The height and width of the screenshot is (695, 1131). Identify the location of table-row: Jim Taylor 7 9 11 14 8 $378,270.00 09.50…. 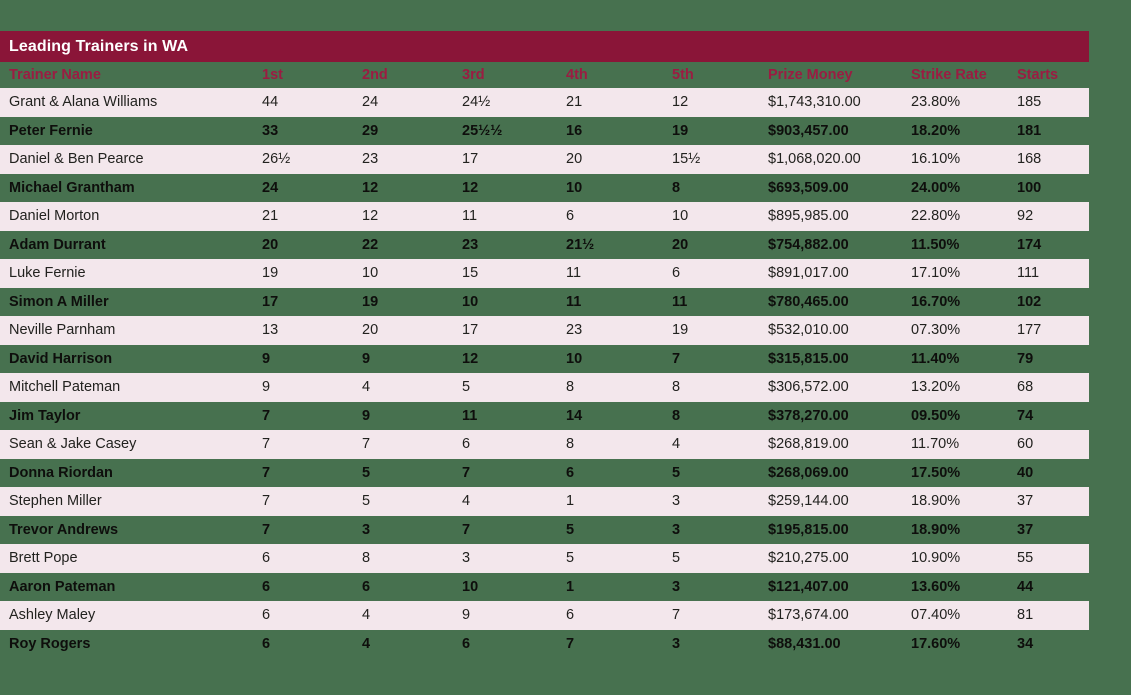
(544, 416).